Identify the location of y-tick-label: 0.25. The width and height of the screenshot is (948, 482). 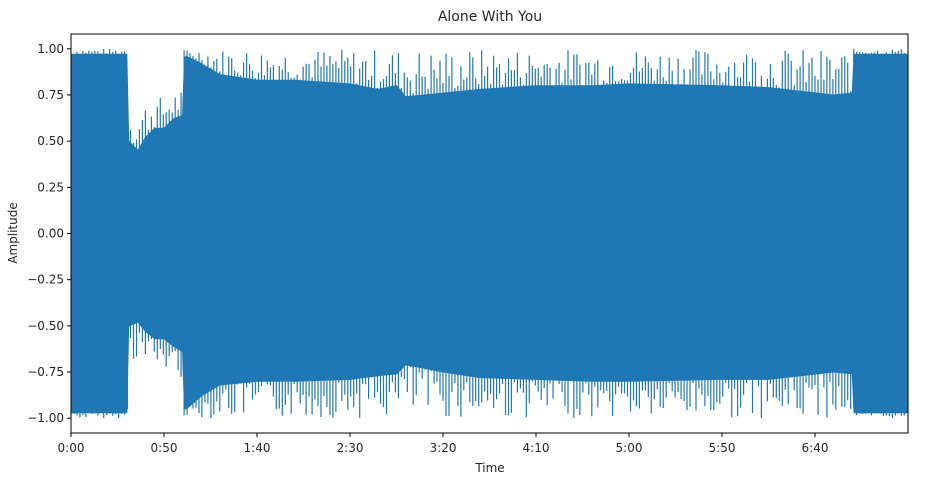
(50, 187).